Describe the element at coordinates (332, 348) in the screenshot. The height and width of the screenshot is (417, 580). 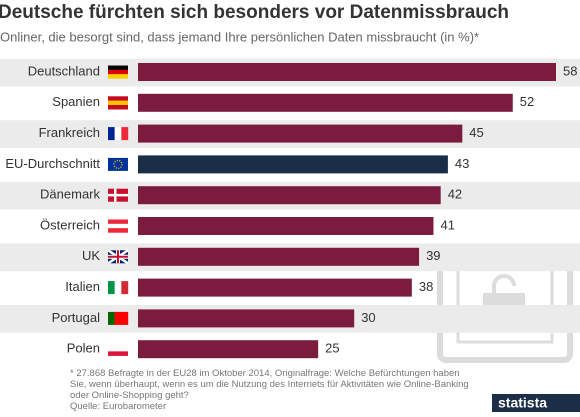
I see `value-label: 25` at that location.